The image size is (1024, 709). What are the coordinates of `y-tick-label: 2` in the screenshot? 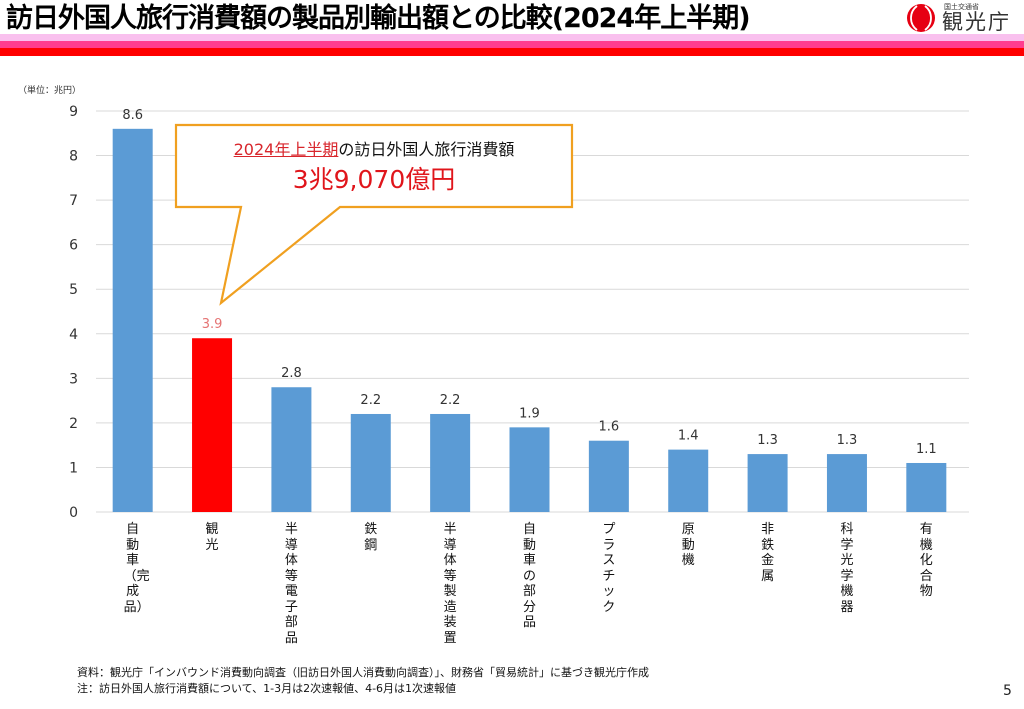 It's located at (73, 424).